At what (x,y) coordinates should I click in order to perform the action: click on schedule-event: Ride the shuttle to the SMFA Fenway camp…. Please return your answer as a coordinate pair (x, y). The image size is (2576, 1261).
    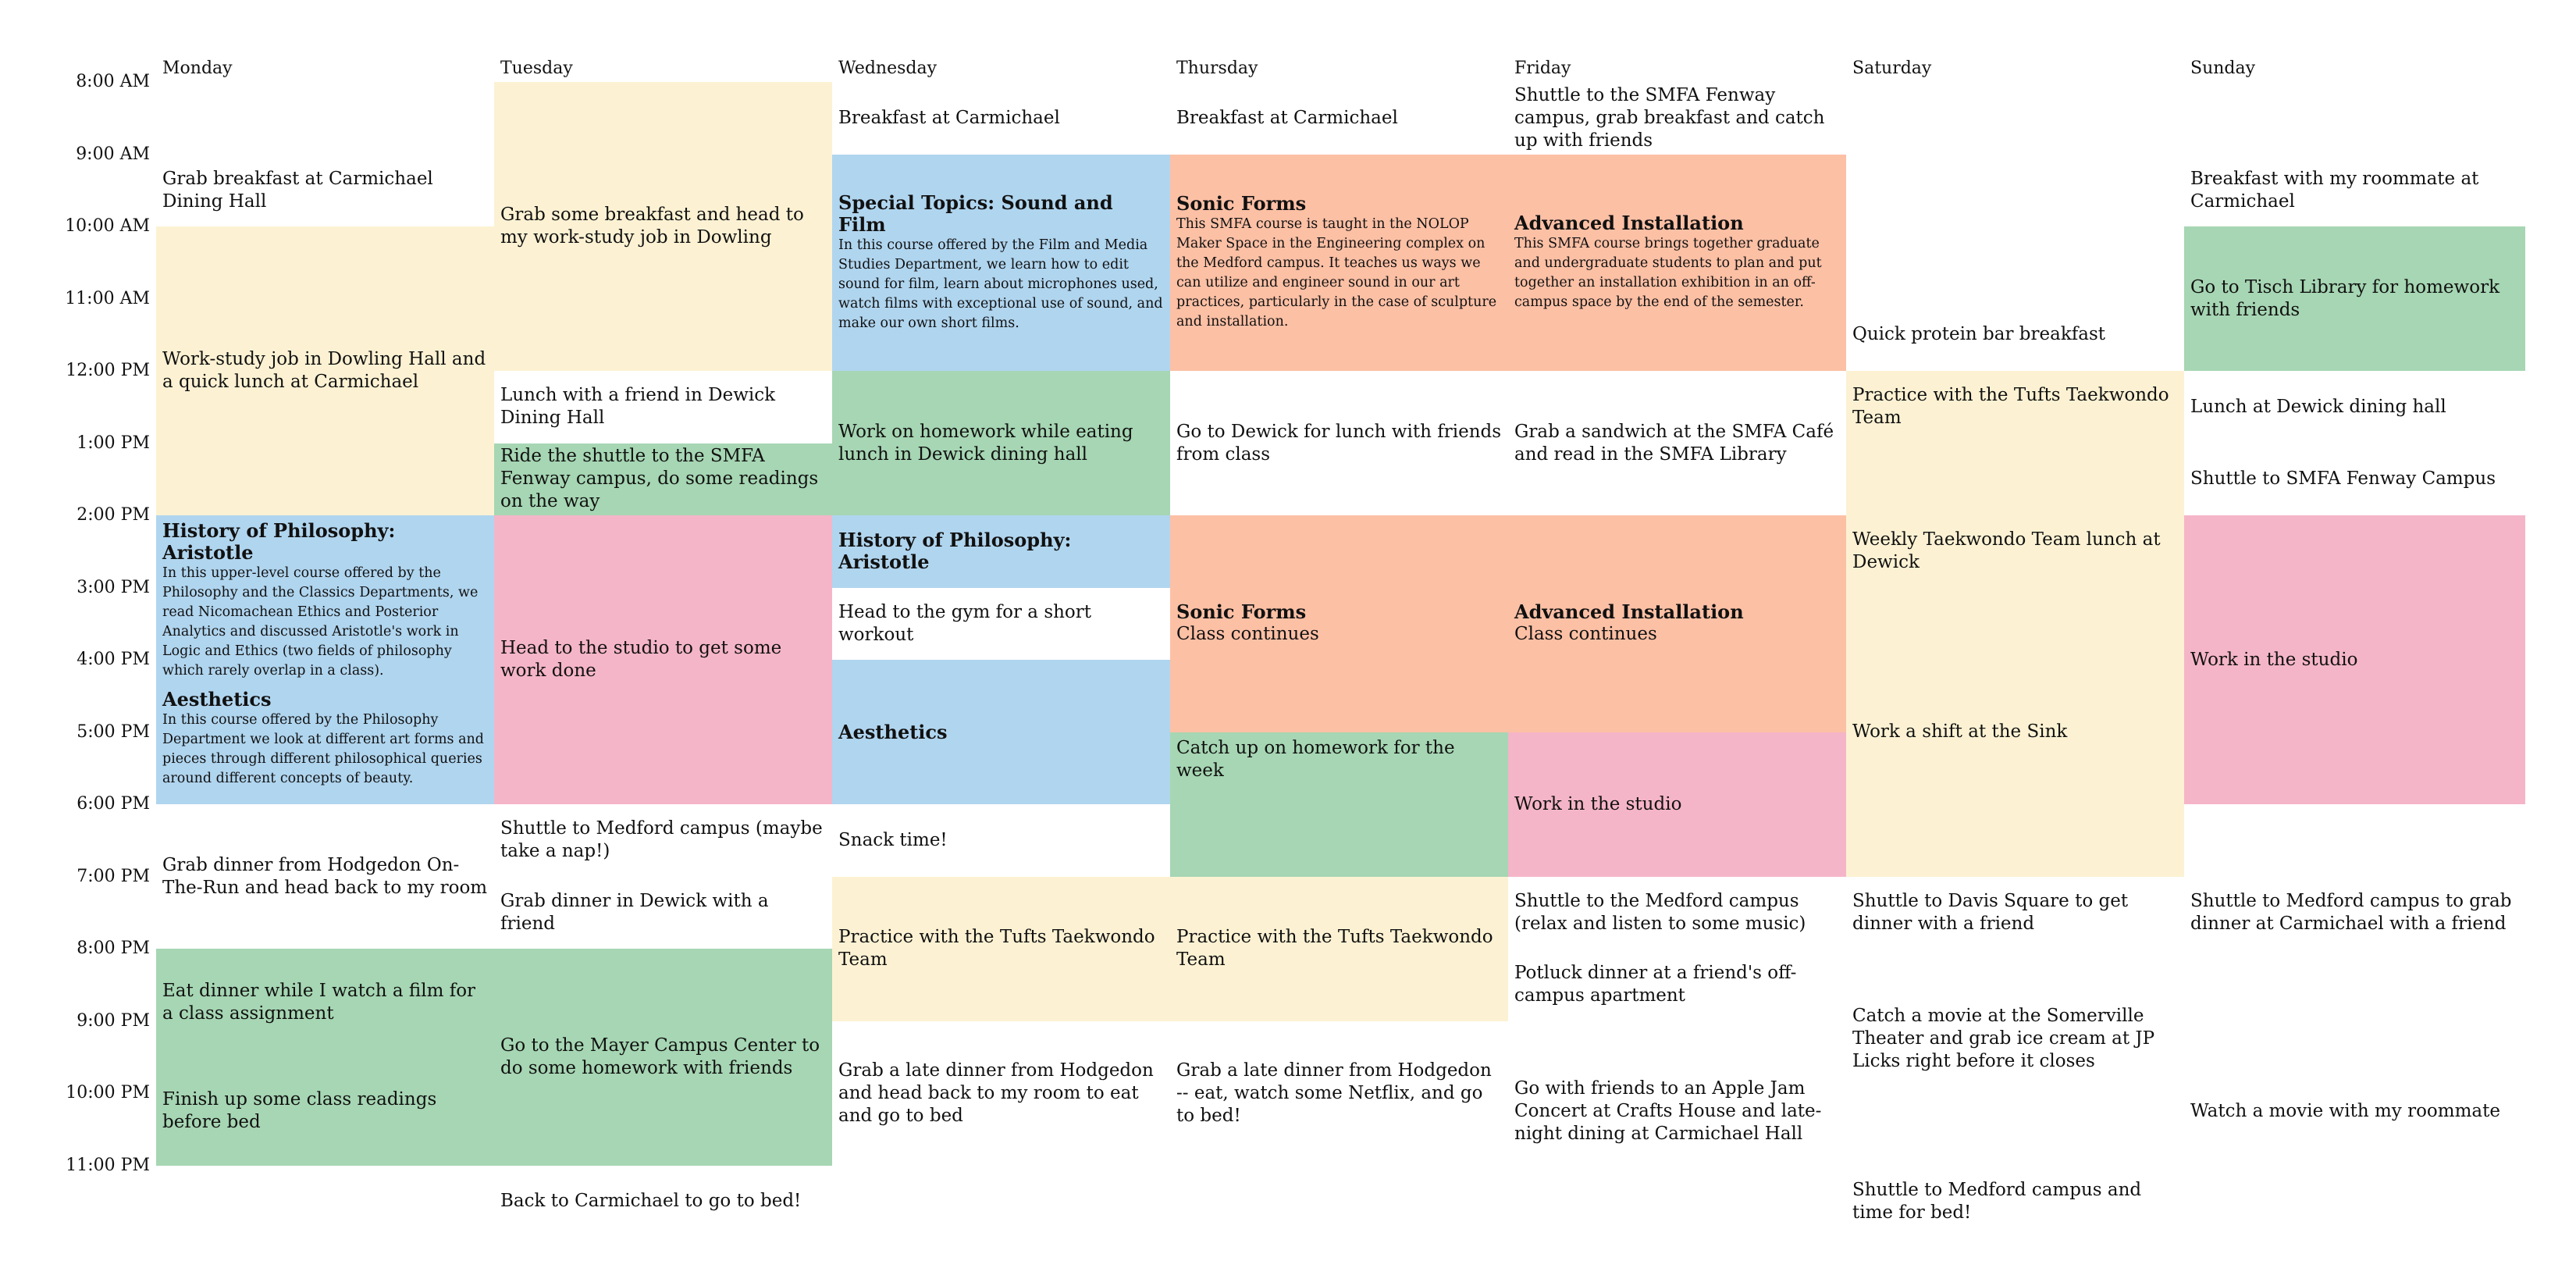
    Looking at the image, I should click on (663, 479).